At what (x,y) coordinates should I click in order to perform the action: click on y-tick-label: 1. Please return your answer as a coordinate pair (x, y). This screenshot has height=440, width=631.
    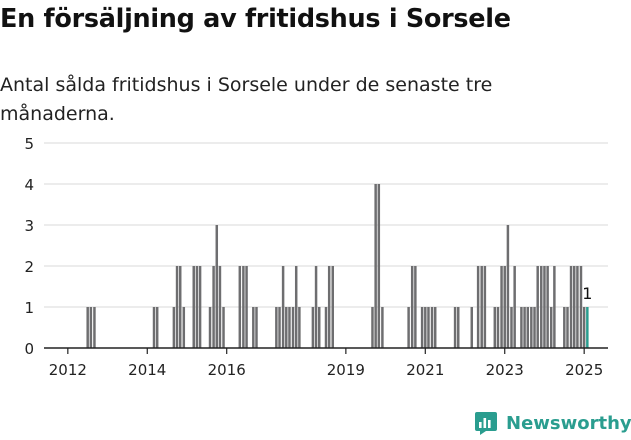
    Looking at the image, I should click on (29, 308).